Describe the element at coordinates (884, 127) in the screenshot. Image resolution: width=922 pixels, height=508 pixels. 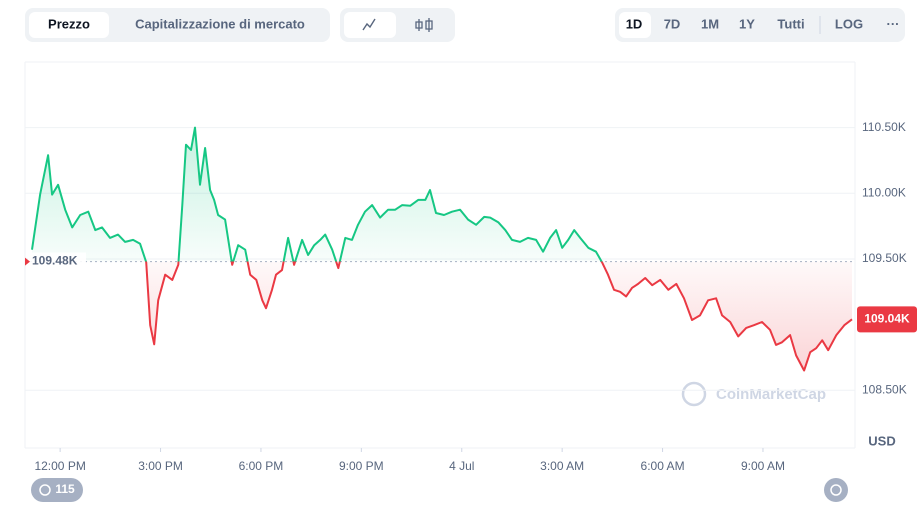
I see `y-tick-label: 110.50K` at that location.